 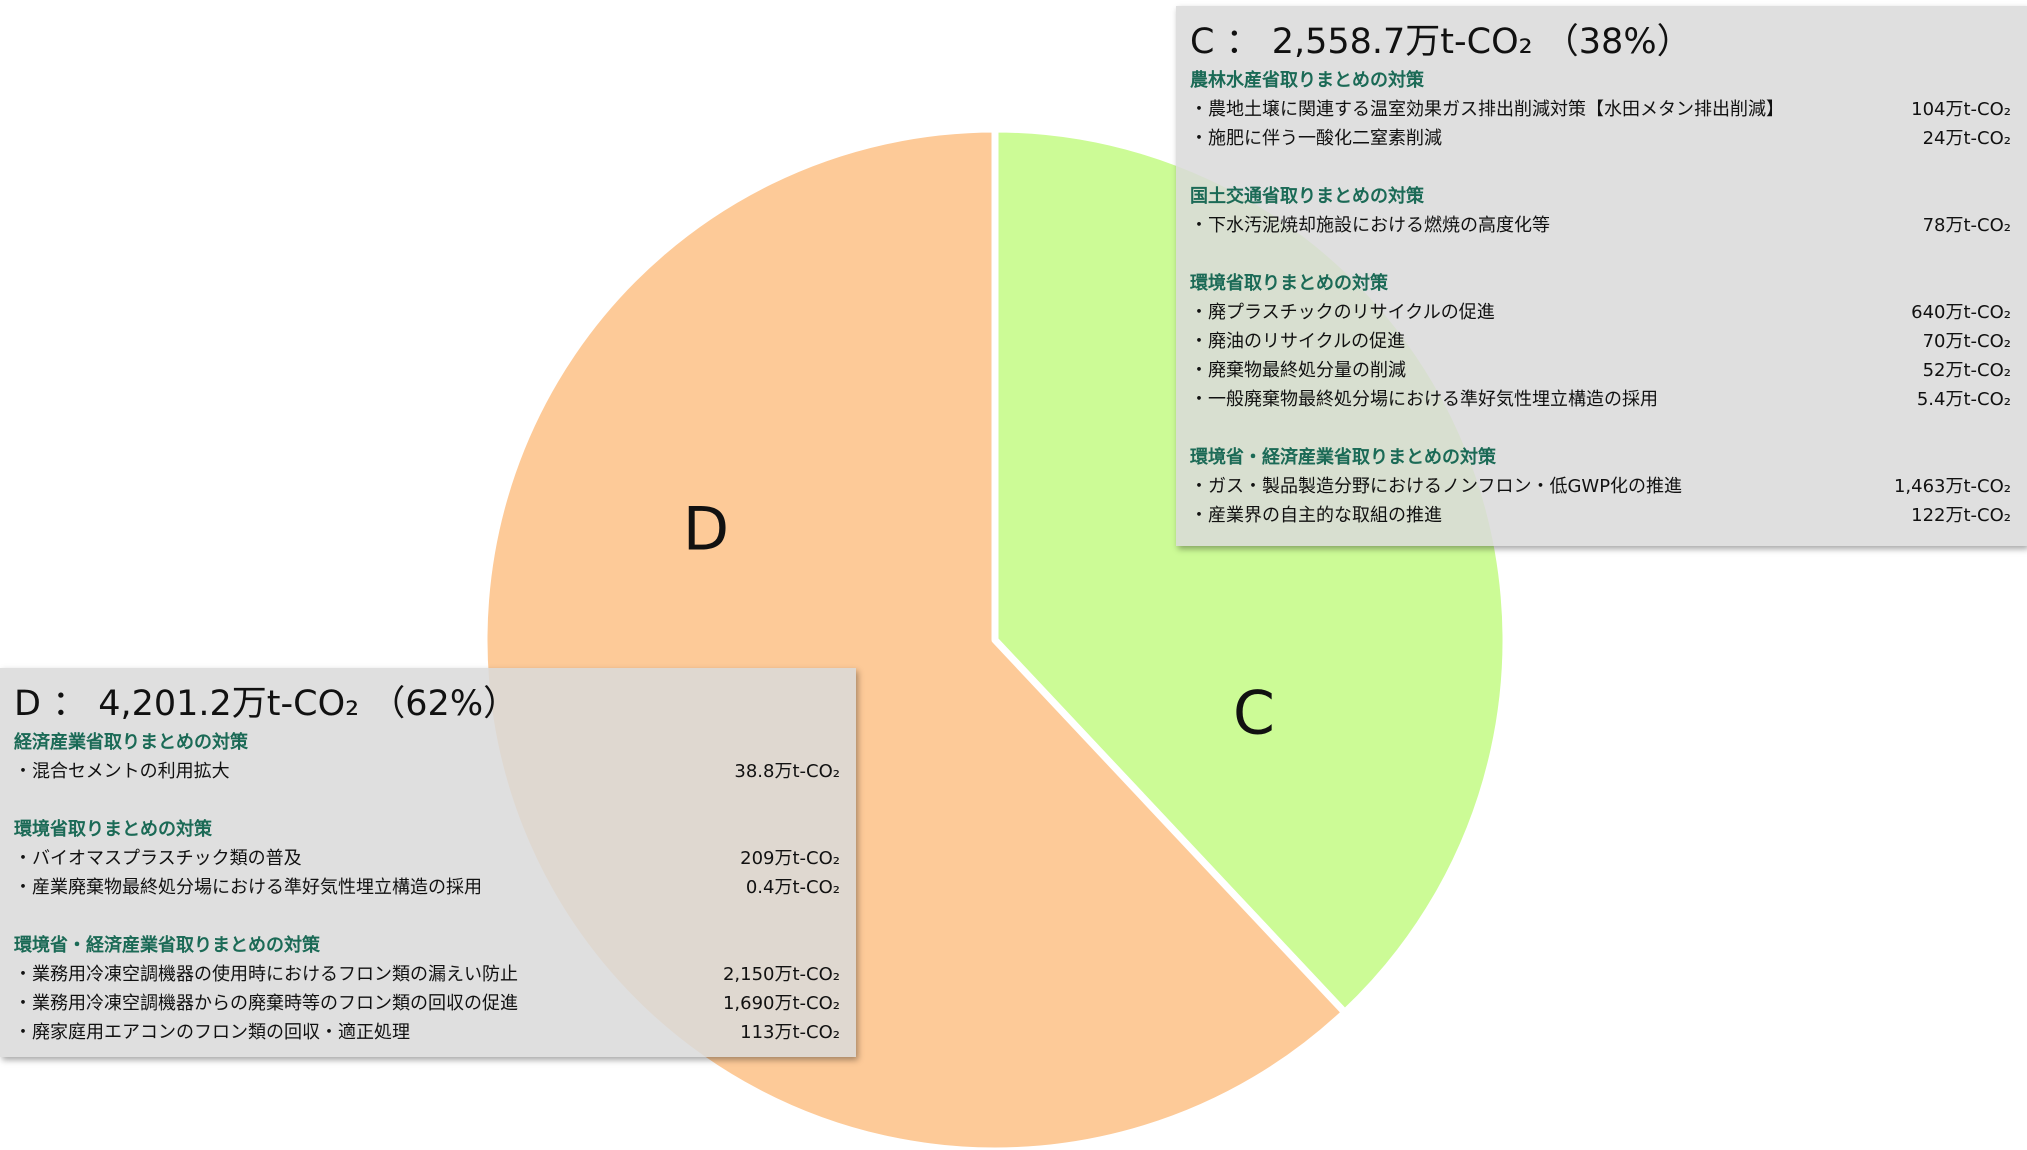 What do you see at coordinates (1307, 80) in the screenshot?
I see `group-heading: 農林水産省取りまとめの対策` at bounding box center [1307, 80].